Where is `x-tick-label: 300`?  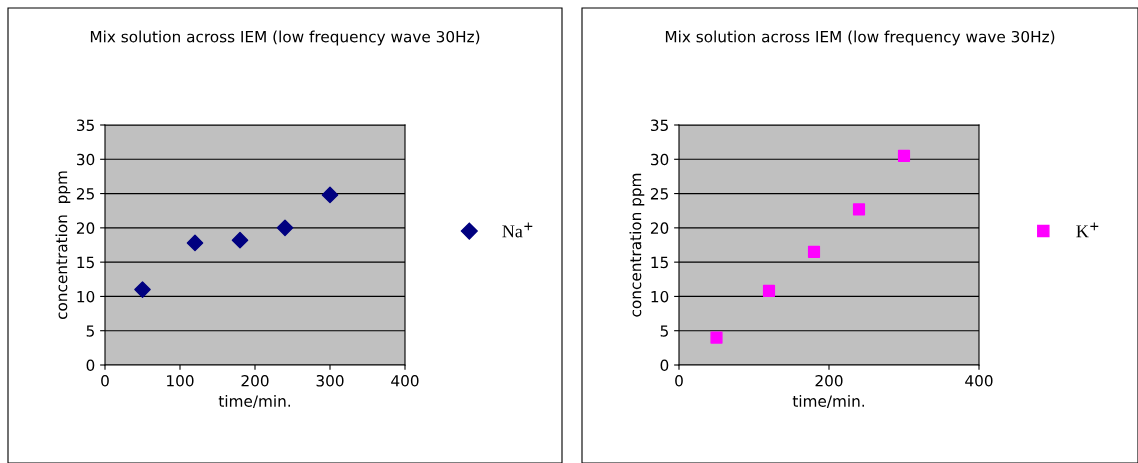
x-tick-label: 300 is located at coordinates (330, 380).